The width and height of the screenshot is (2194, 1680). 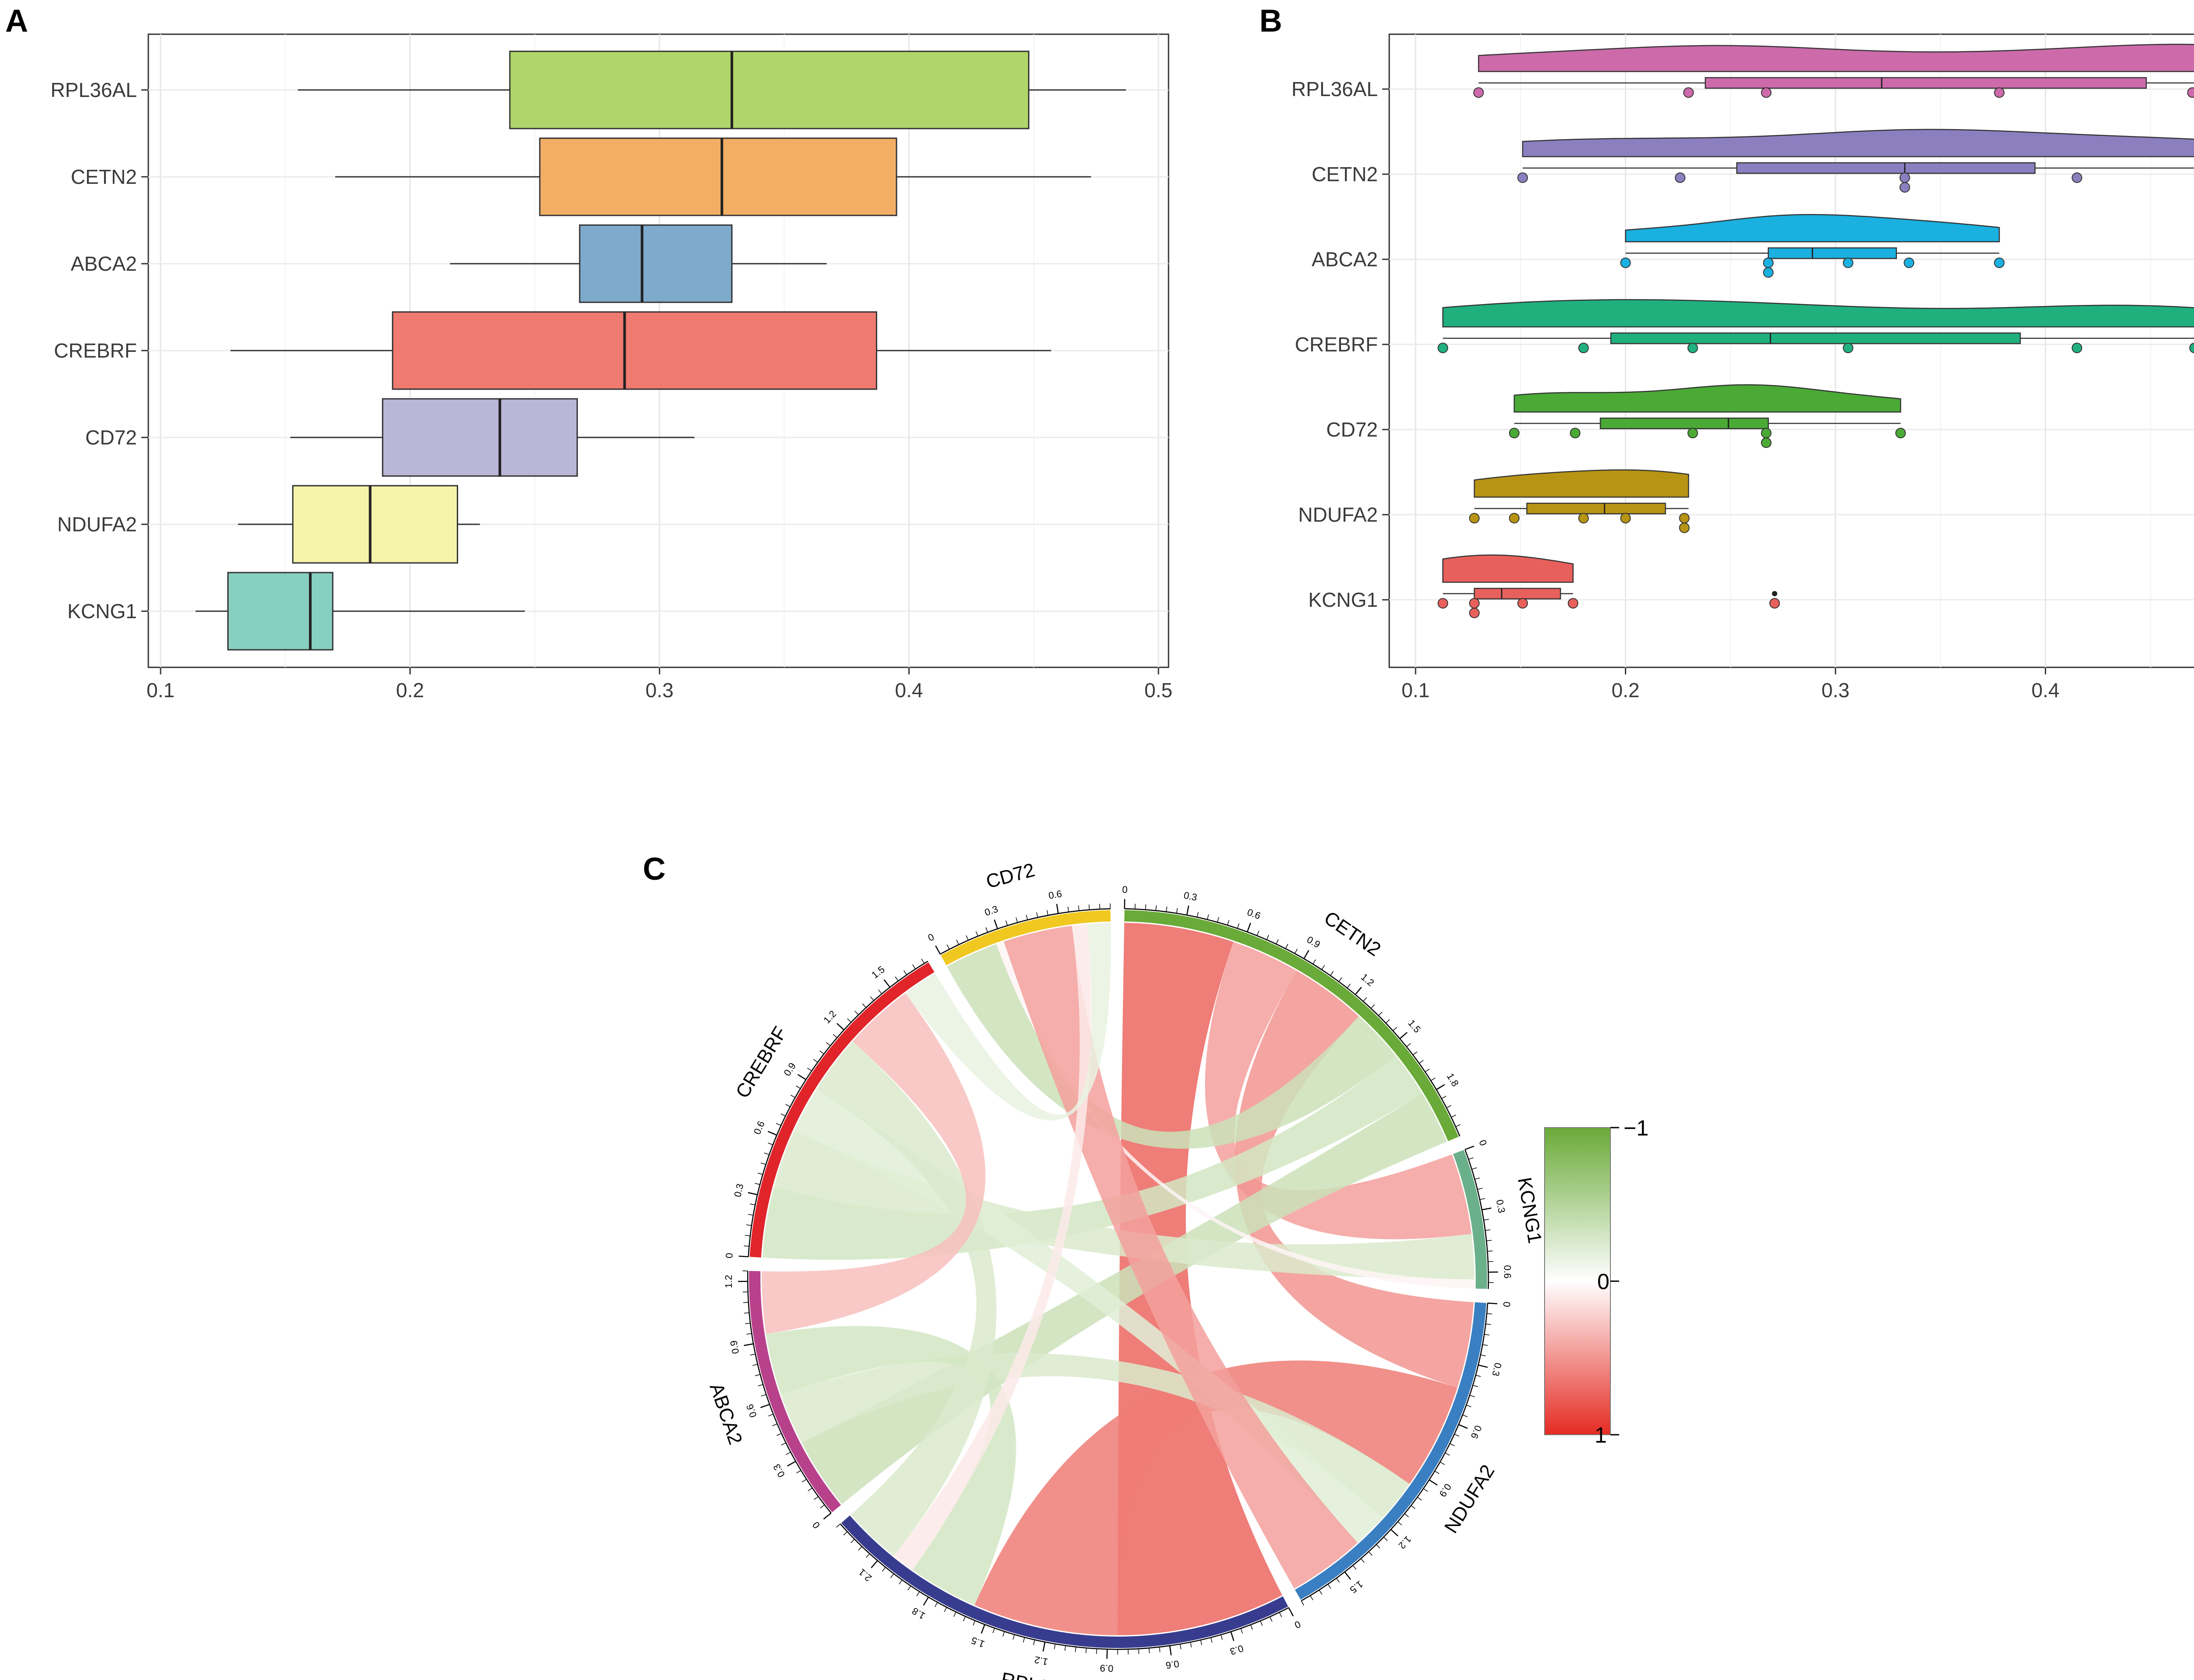 I want to click on sector-axis-ndufa2, so click(x=1394, y=1452).